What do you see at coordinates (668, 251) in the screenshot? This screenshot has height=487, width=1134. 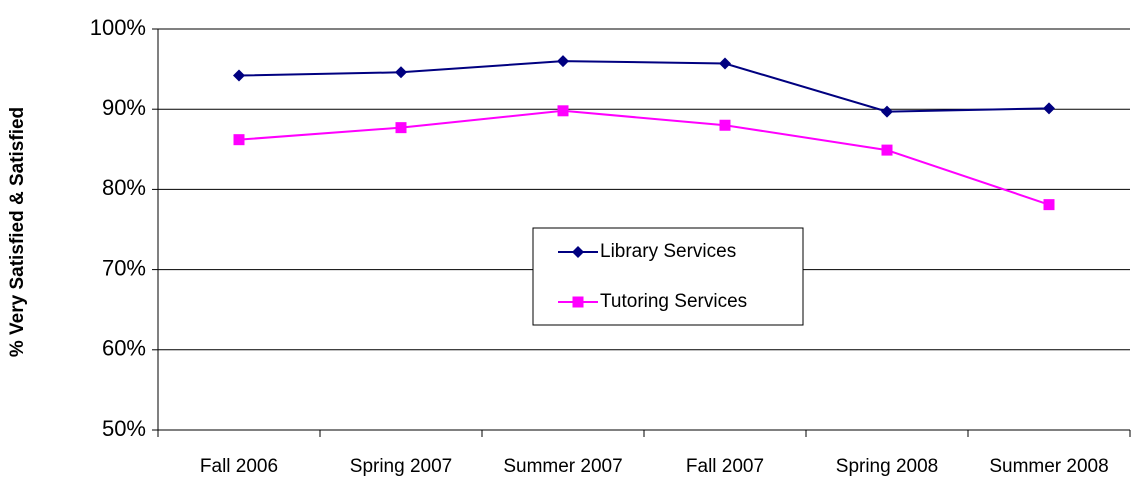 I see `legend-label: Library Services` at bounding box center [668, 251].